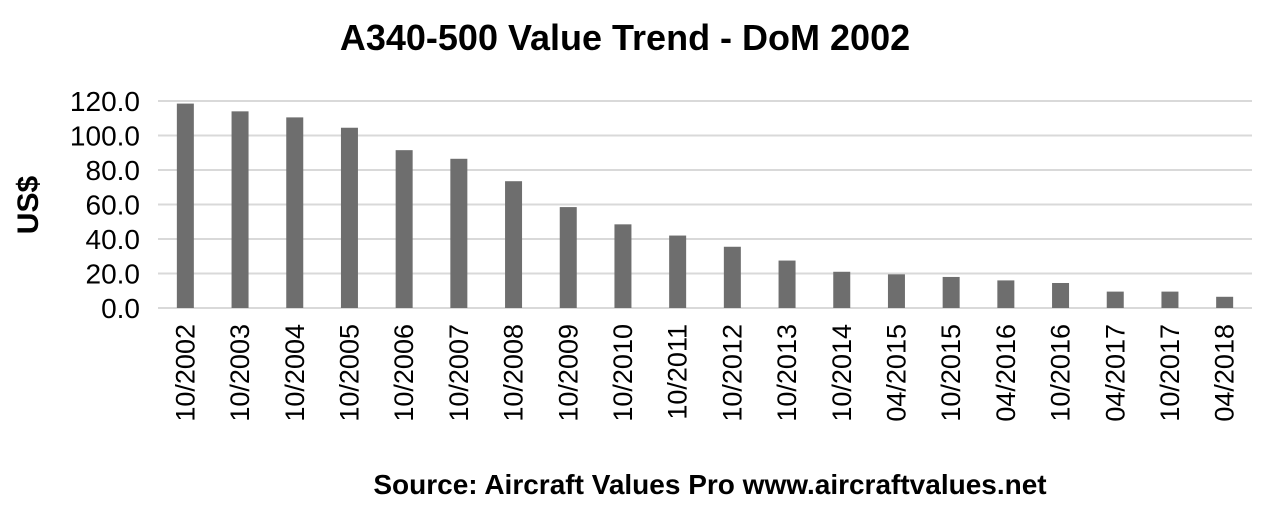 This screenshot has width=1280, height=519. What do you see at coordinates (404, 229) in the screenshot?
I see `bar-10-2006` at bounding box center [404, 229].